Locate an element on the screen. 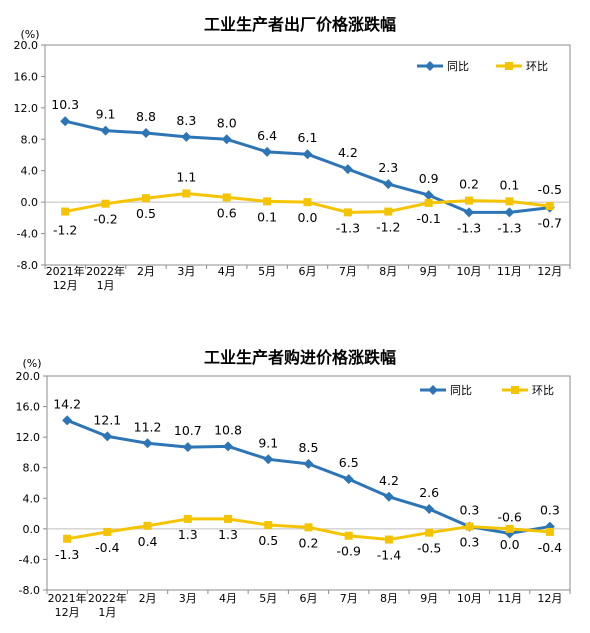 Image resolution: width=590 pixels, height=633 pixels. x-tick-label: 3月 is located at coordinates (188, 598).